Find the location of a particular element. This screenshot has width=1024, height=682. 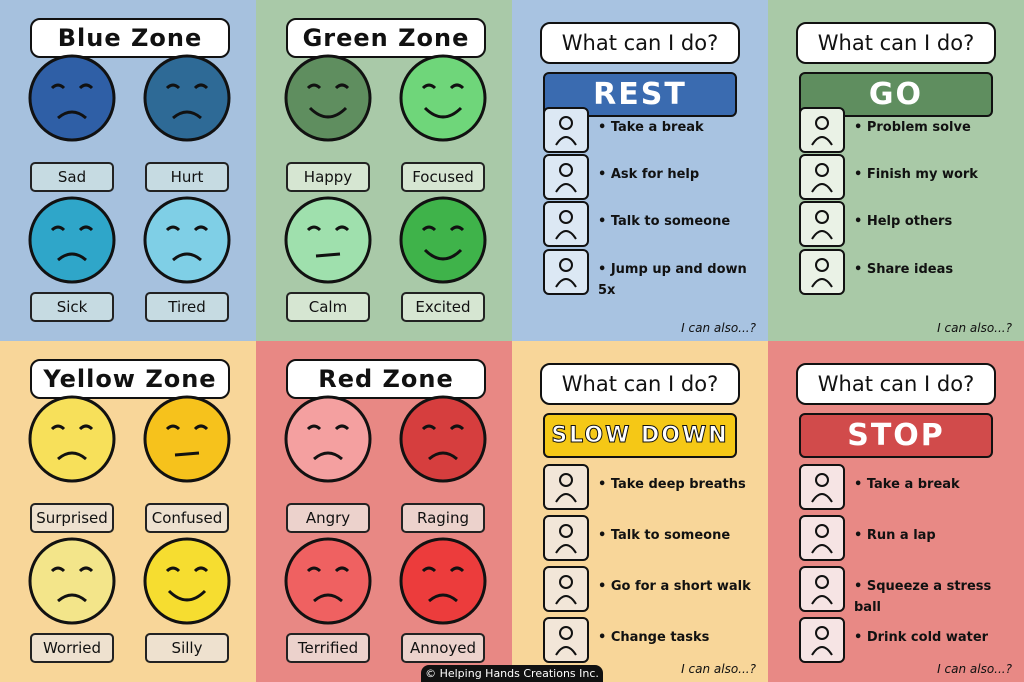

emotion-label: Surprised is located at coordinates (72, 518).